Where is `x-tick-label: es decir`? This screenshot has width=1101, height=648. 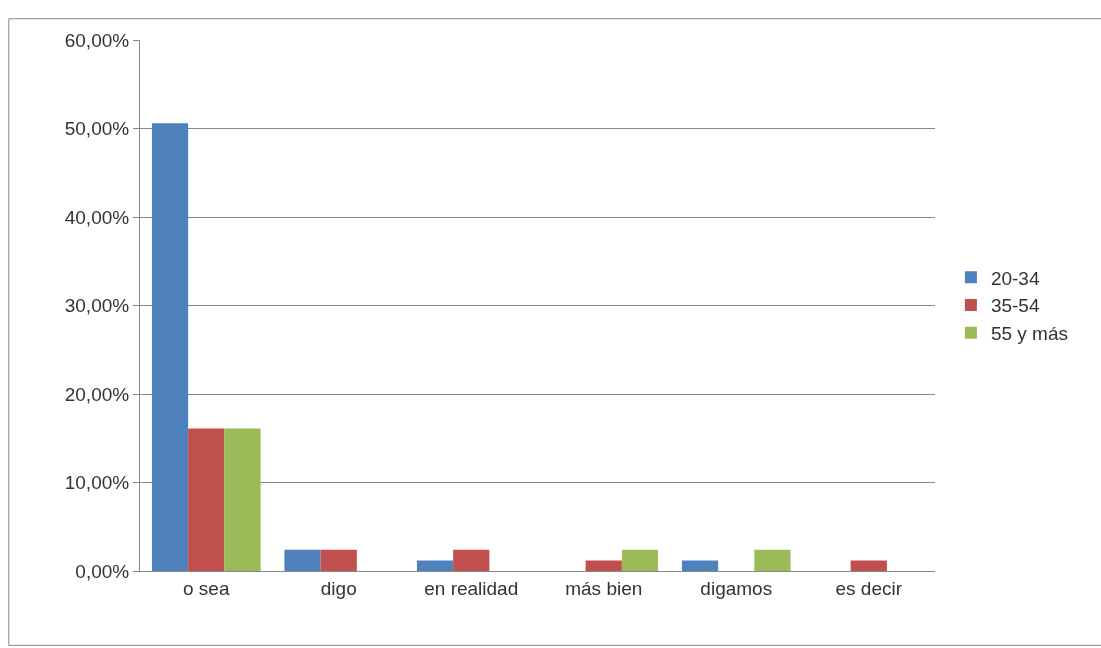 x-tick-label: es decir is located at coordinates (869, 588).